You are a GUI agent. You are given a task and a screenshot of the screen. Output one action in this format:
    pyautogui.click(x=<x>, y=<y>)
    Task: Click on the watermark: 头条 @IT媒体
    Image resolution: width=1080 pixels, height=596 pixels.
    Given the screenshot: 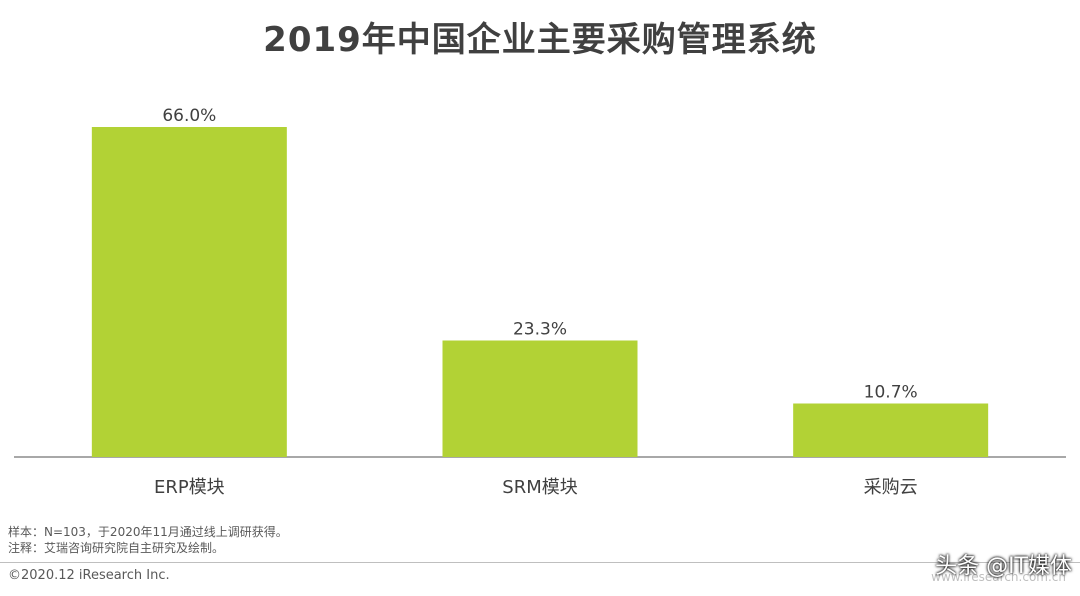 What is the action you would take?
    pyautogui.click(x=1003, y=566)
    